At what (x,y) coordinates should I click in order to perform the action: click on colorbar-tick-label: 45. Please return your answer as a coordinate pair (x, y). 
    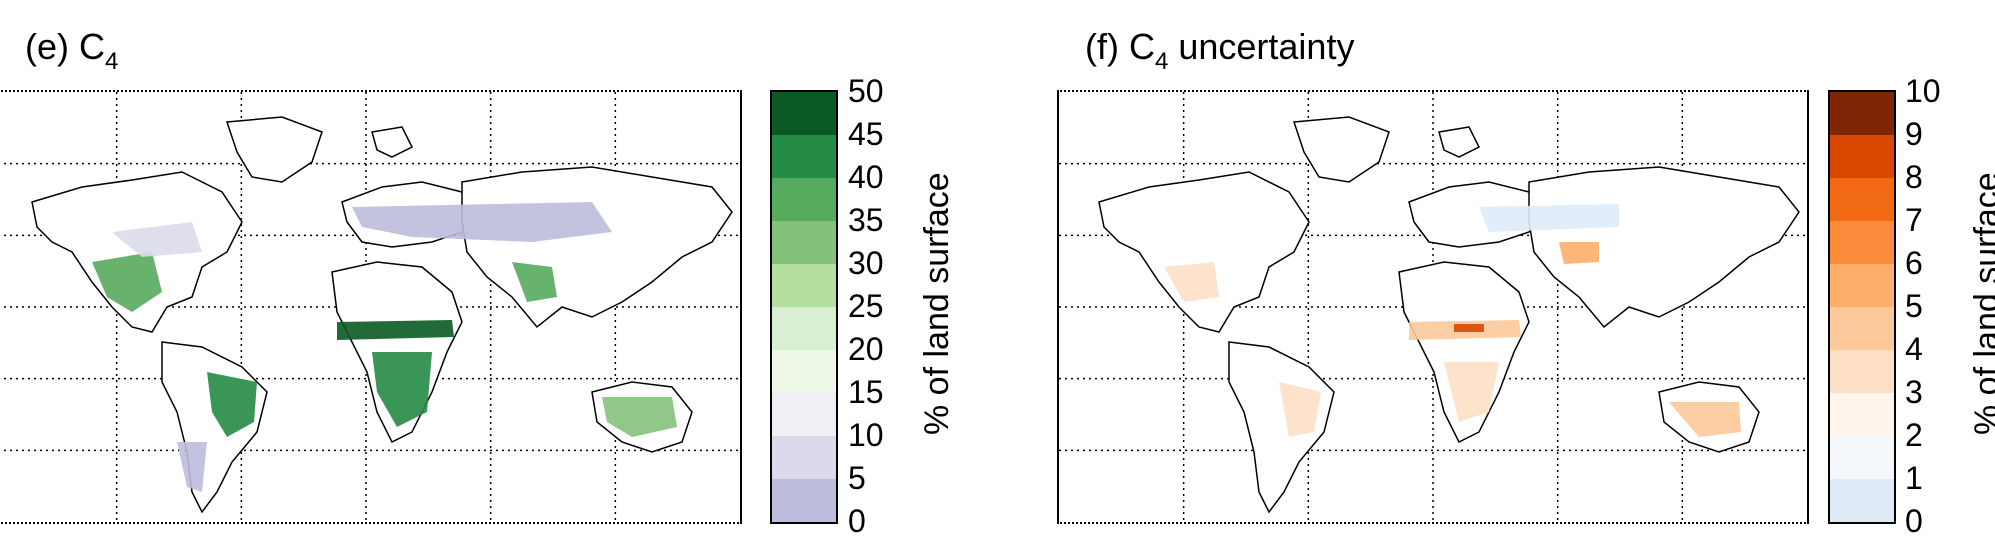
    Looking at the image, I should click on (866, 134).